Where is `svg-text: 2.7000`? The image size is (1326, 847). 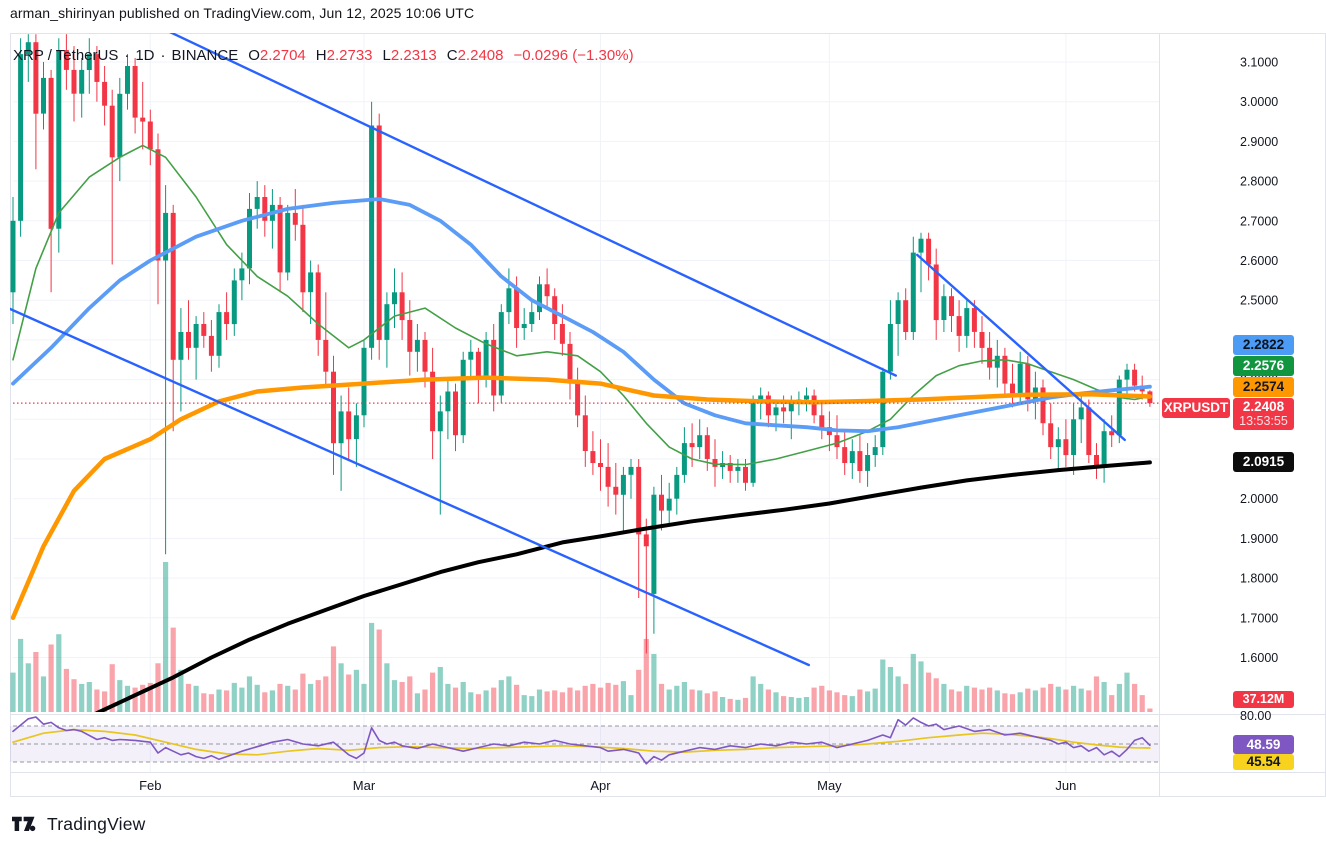
svg-text: 2.7000 is located at coordinates (1259, 221).